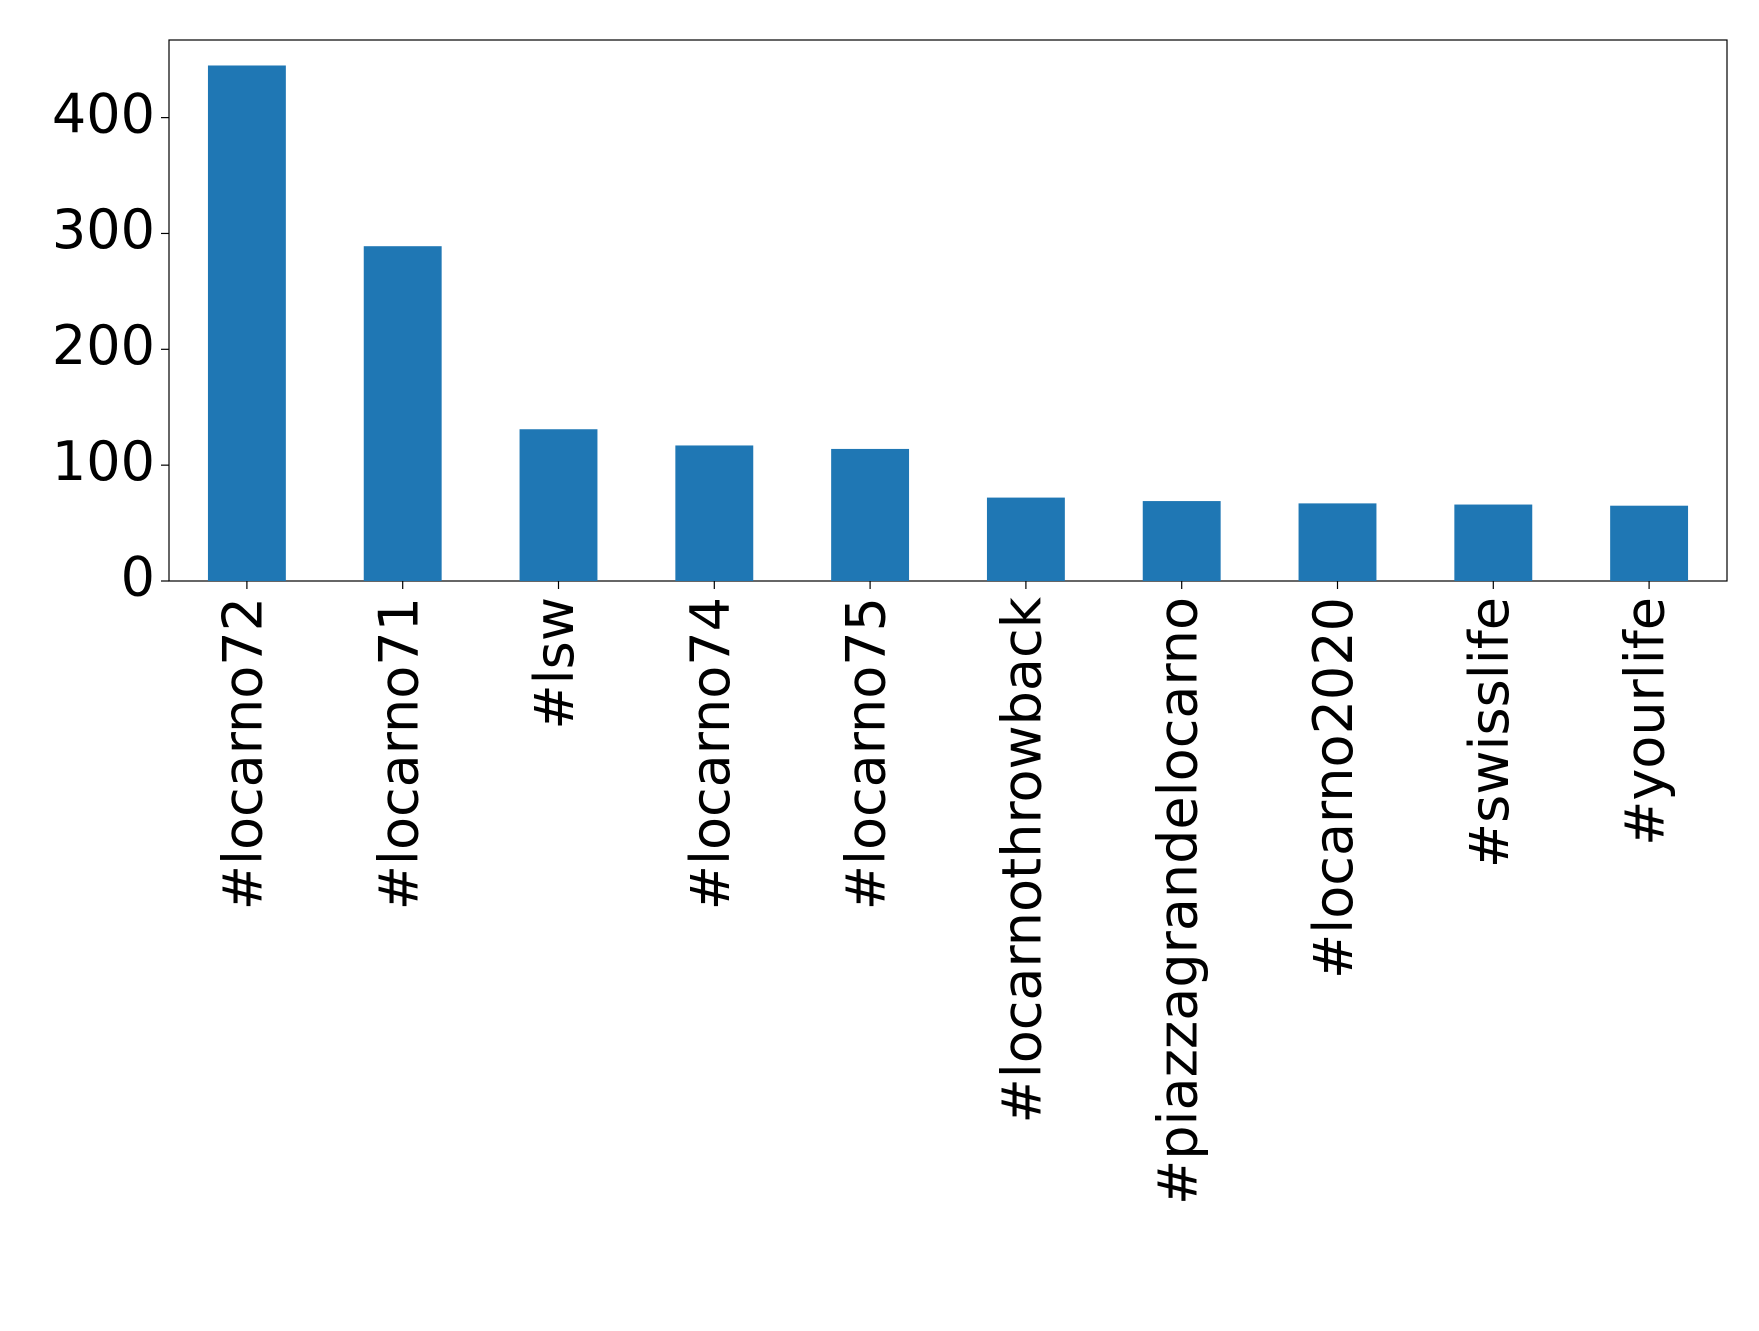  Describe the element at coordinates (243, 753) in the screenshot. I see `x-tick-label: #locarno72` at that location.